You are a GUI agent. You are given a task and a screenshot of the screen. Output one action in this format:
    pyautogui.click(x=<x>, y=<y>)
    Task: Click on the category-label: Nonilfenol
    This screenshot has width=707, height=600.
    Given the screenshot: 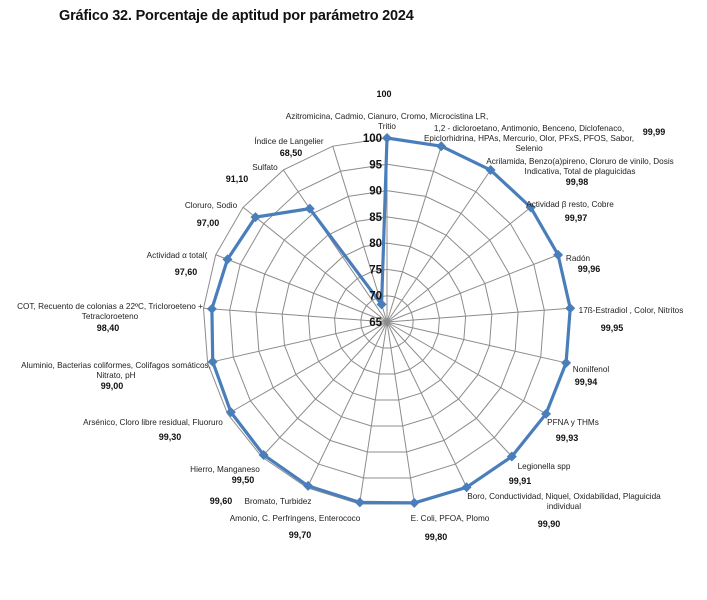 What is the action you would take?
    pyautogui.click(x=591, y=370)
    